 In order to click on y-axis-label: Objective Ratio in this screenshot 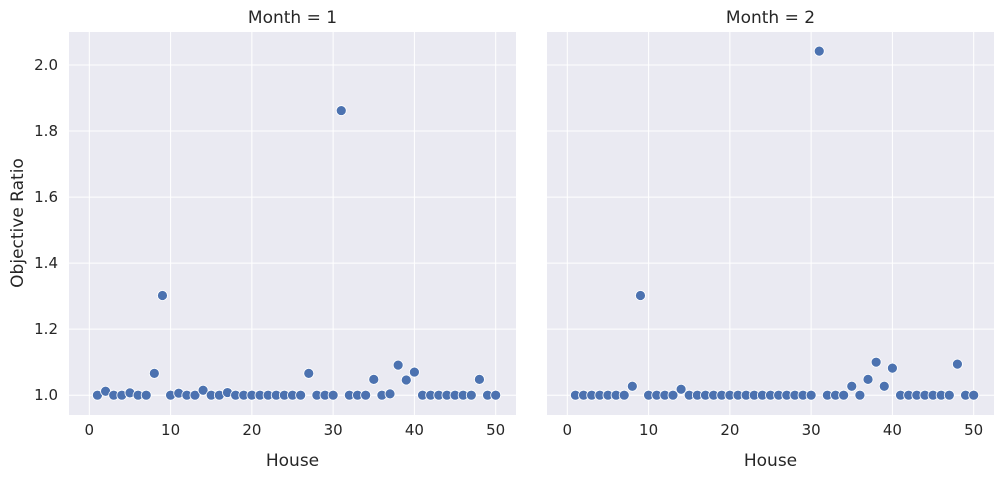, I will do `click(18, 223)`.